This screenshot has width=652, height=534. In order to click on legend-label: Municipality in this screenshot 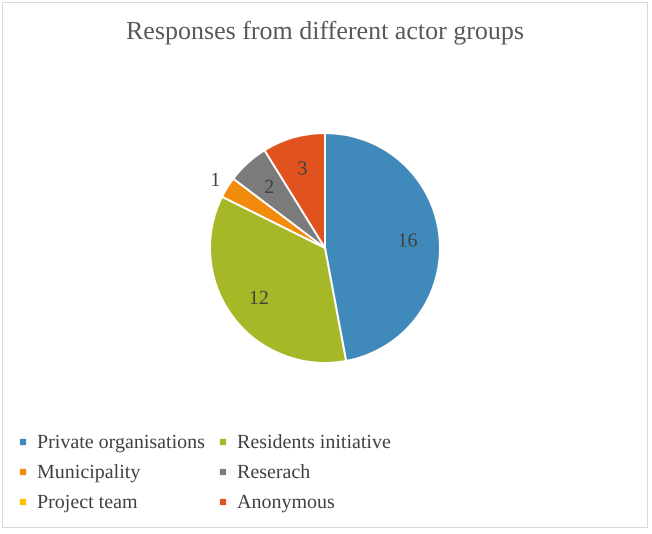, I will do `click(88, 472)`.